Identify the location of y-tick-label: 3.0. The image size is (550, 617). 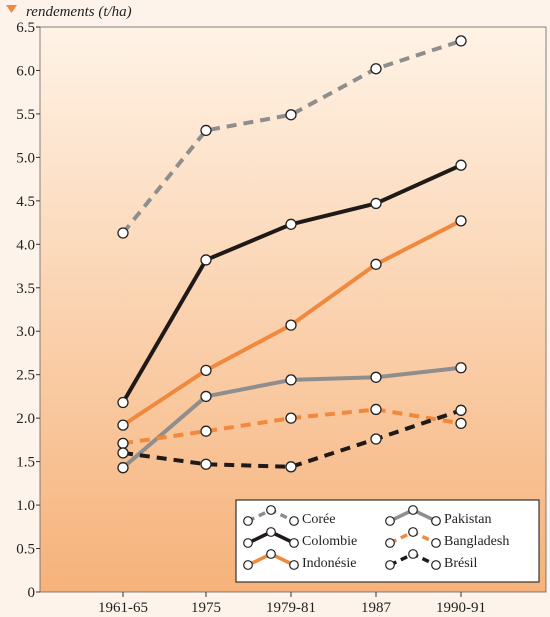
(25, 332).